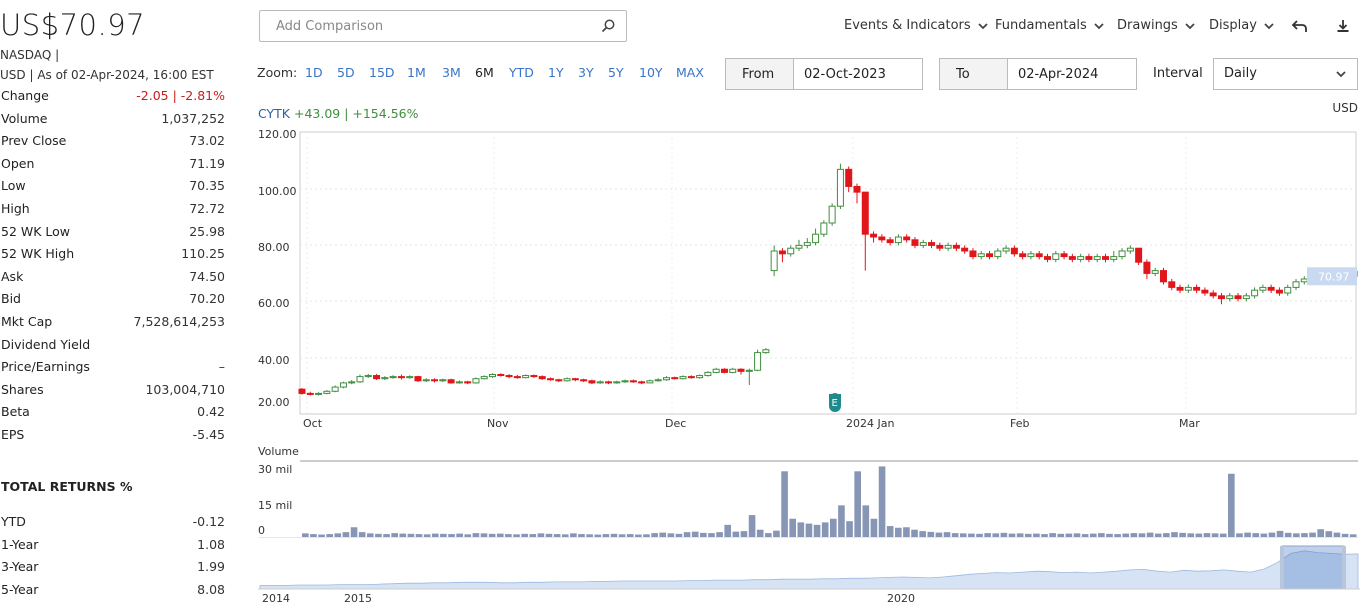 This screenshot has width=1368, height=607. What do you see at coordinates (1071, 74) in the screenshot?
I see `to-date-input` at bounding box center [1071, 74].